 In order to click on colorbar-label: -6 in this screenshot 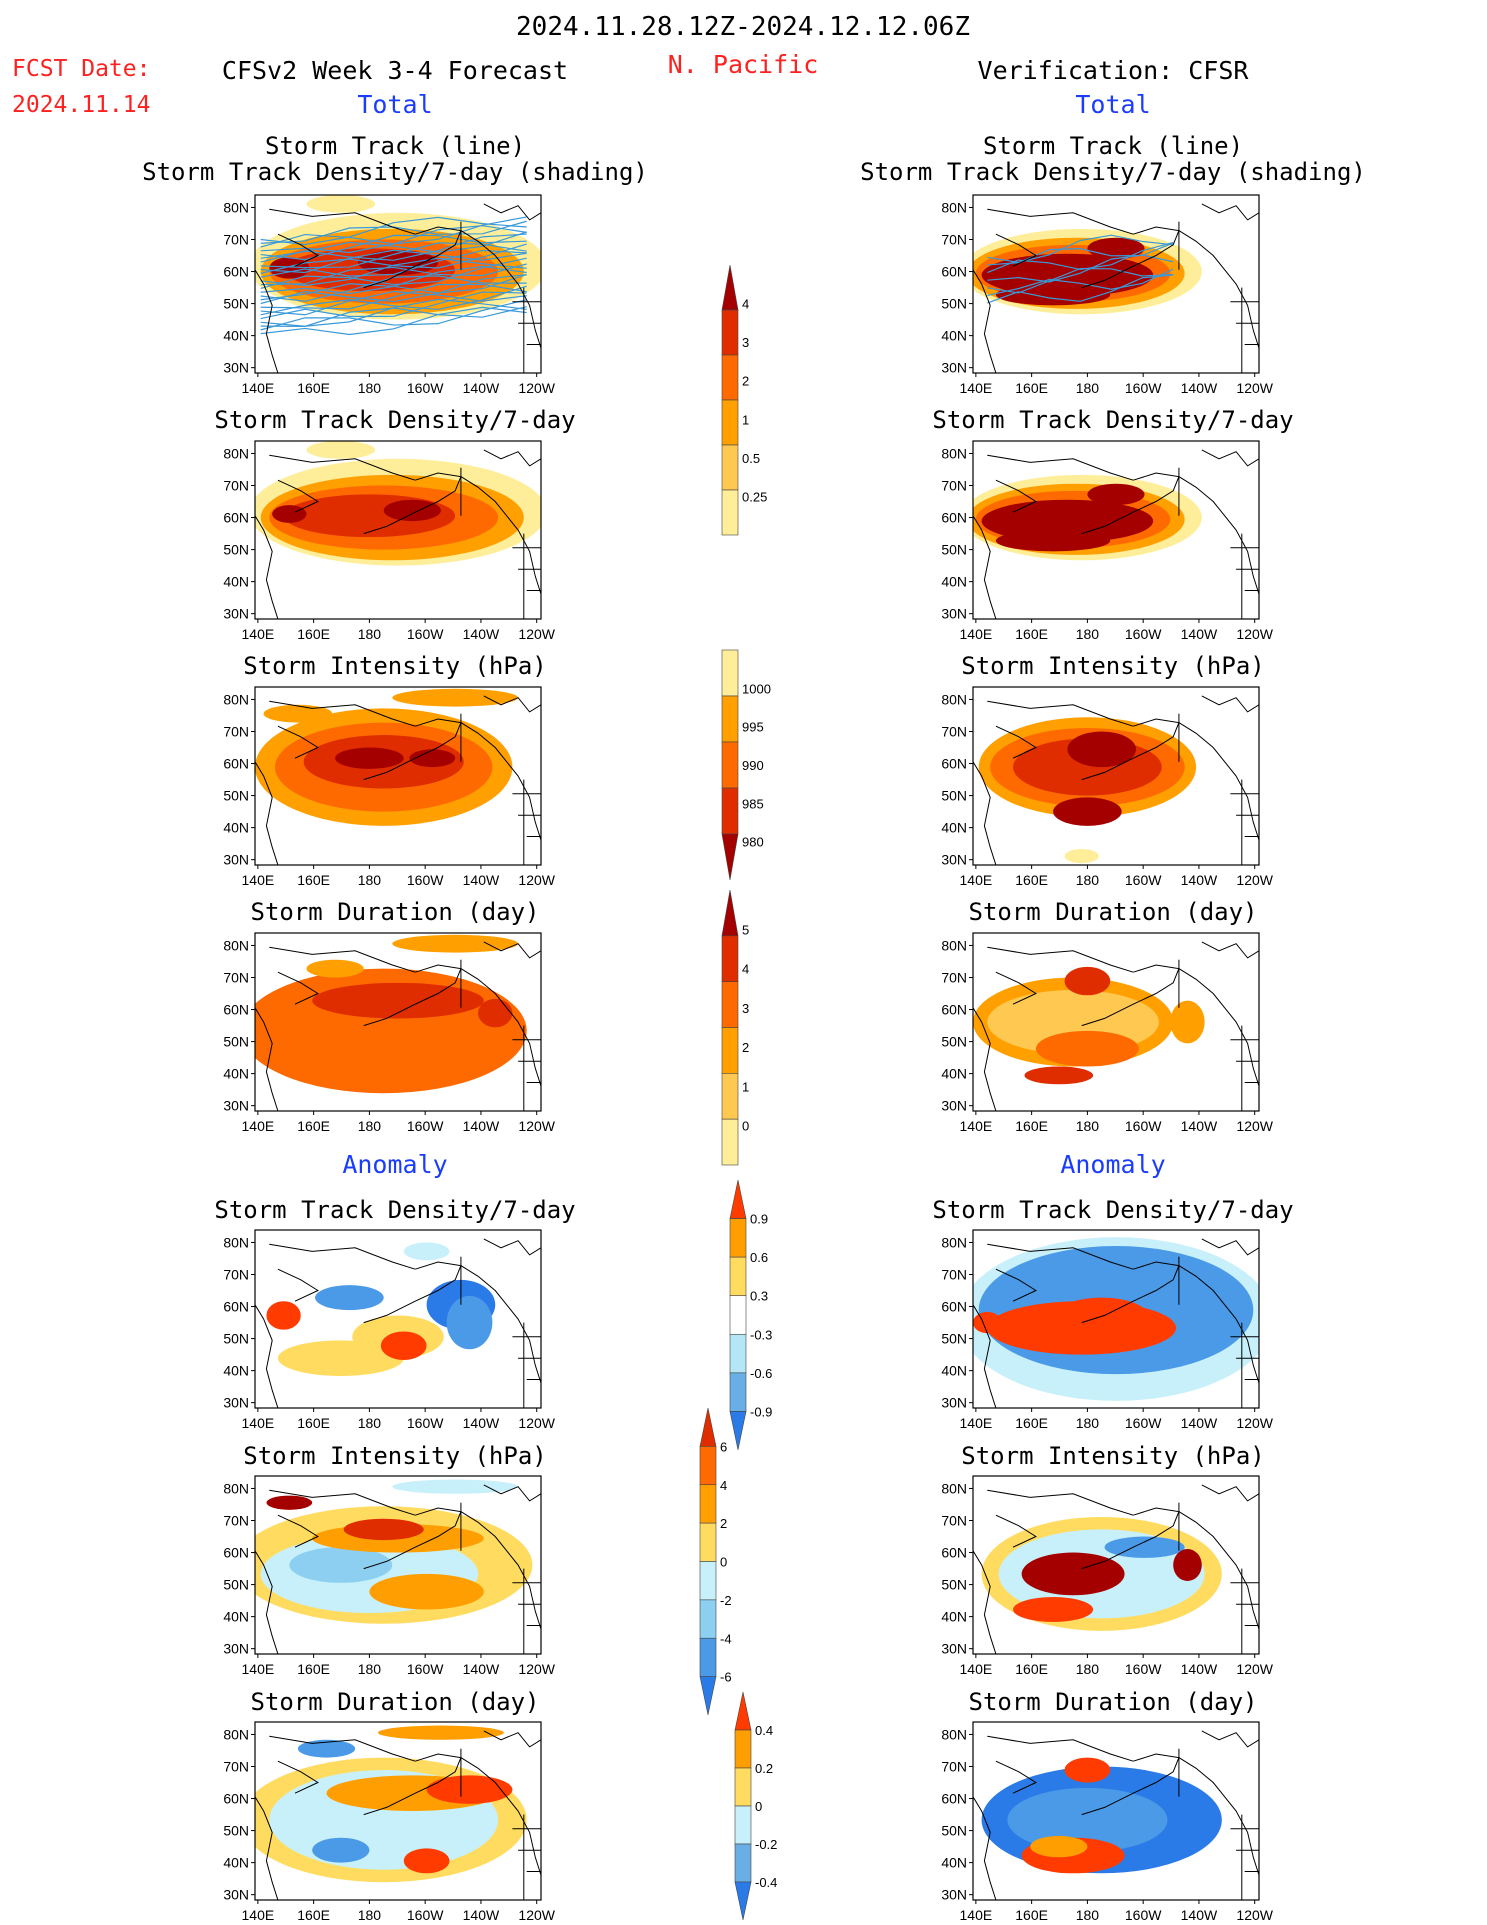, I will do `click(726, 1677)`.